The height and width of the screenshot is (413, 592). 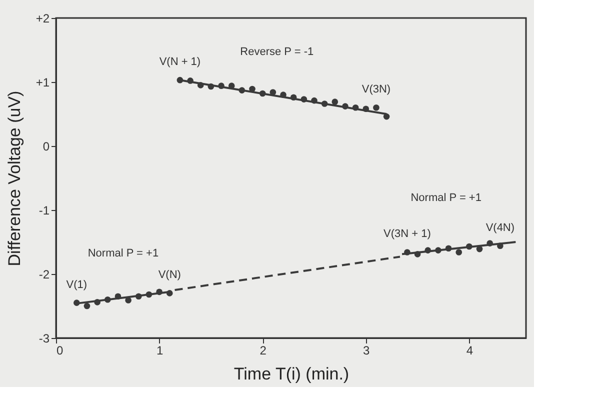 I want to click on annotation: V(3N + 1), so click(x=407, y=234).